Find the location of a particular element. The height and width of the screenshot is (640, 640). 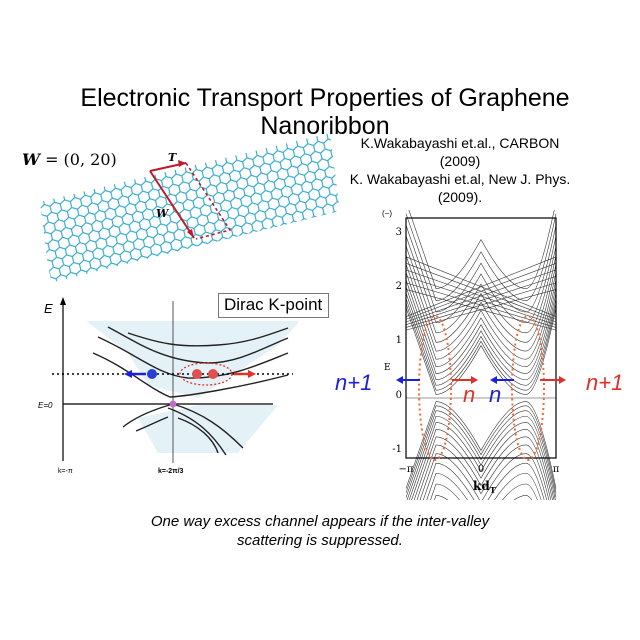

vector-w-arrow is located at coordinates (172, 204).